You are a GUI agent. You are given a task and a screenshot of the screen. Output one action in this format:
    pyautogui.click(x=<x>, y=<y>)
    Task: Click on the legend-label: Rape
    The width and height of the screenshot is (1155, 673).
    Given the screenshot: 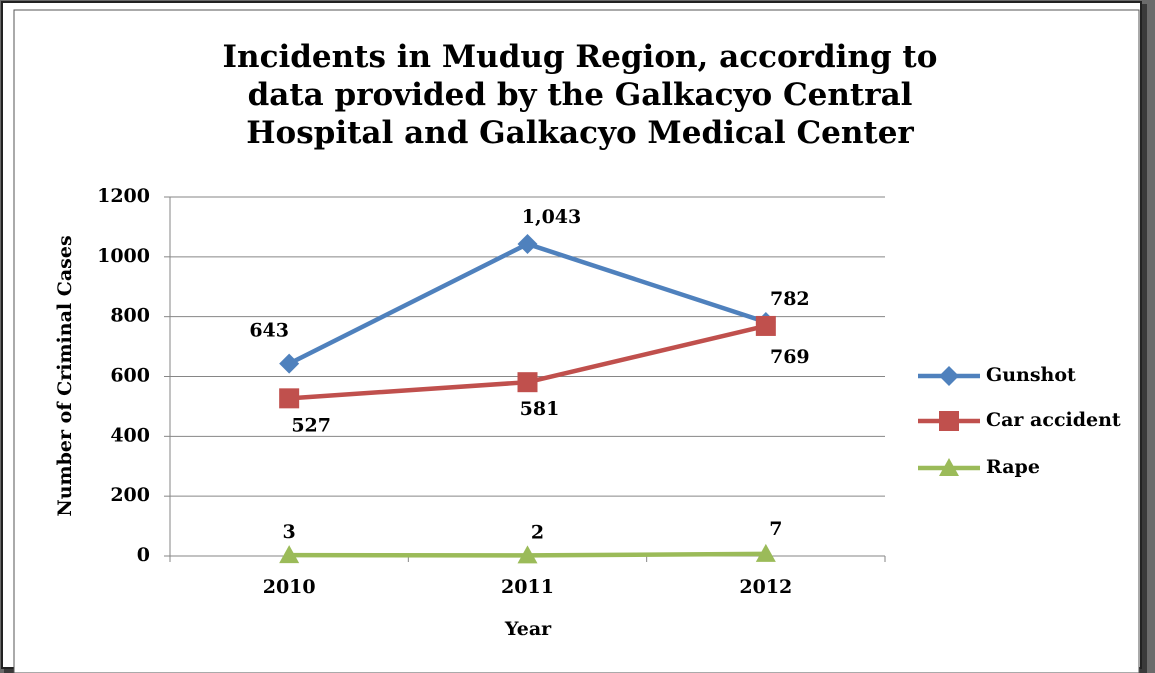 What is the action you would take?
    pyautogui.click(x=1013, y=467)
    